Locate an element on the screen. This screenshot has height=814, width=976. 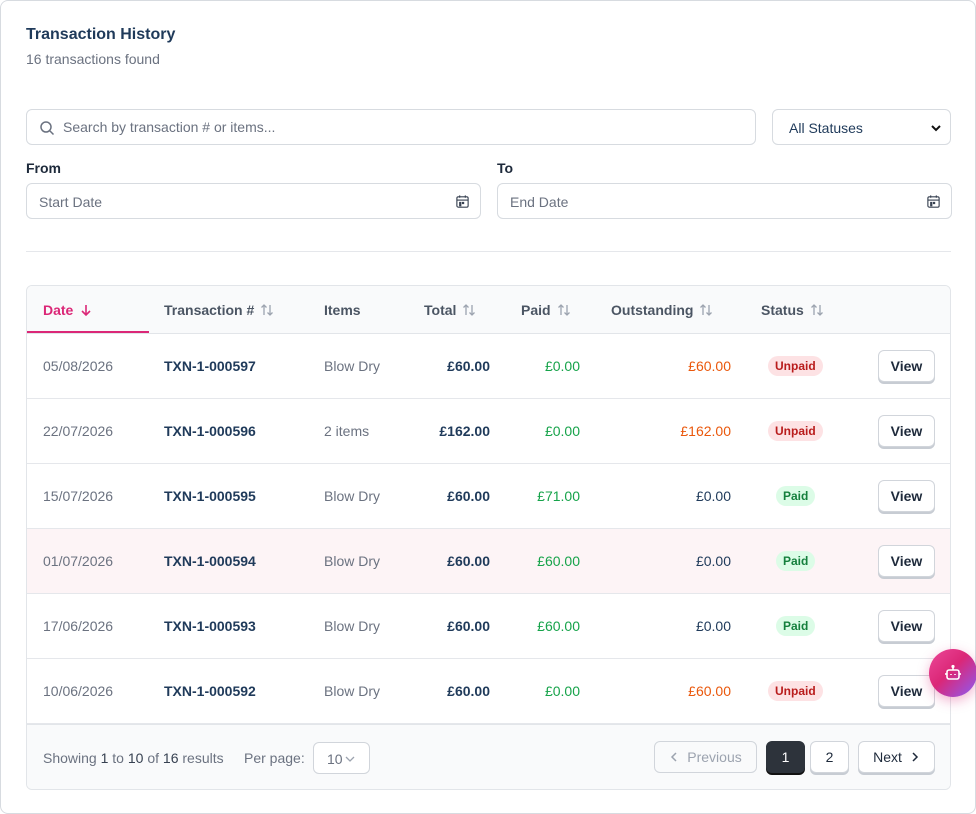
status-badge: Unpaid is located at coordinates (795, 691).